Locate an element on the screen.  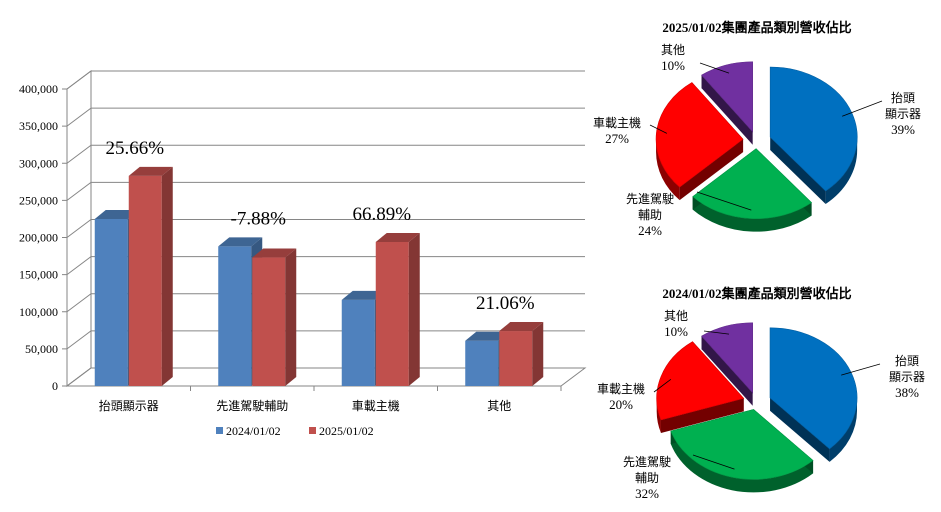
category-label: 先進駕駛輔助 is located at coordinates (252, 406).